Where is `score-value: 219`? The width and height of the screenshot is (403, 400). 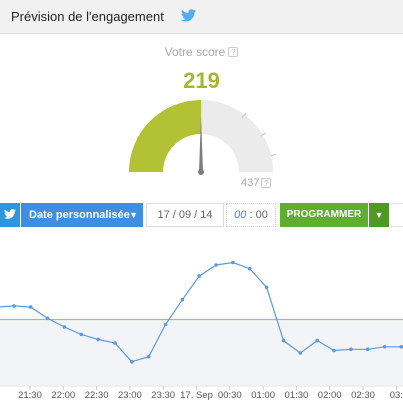 score-value: 219 is located at coordinates (201, 80).